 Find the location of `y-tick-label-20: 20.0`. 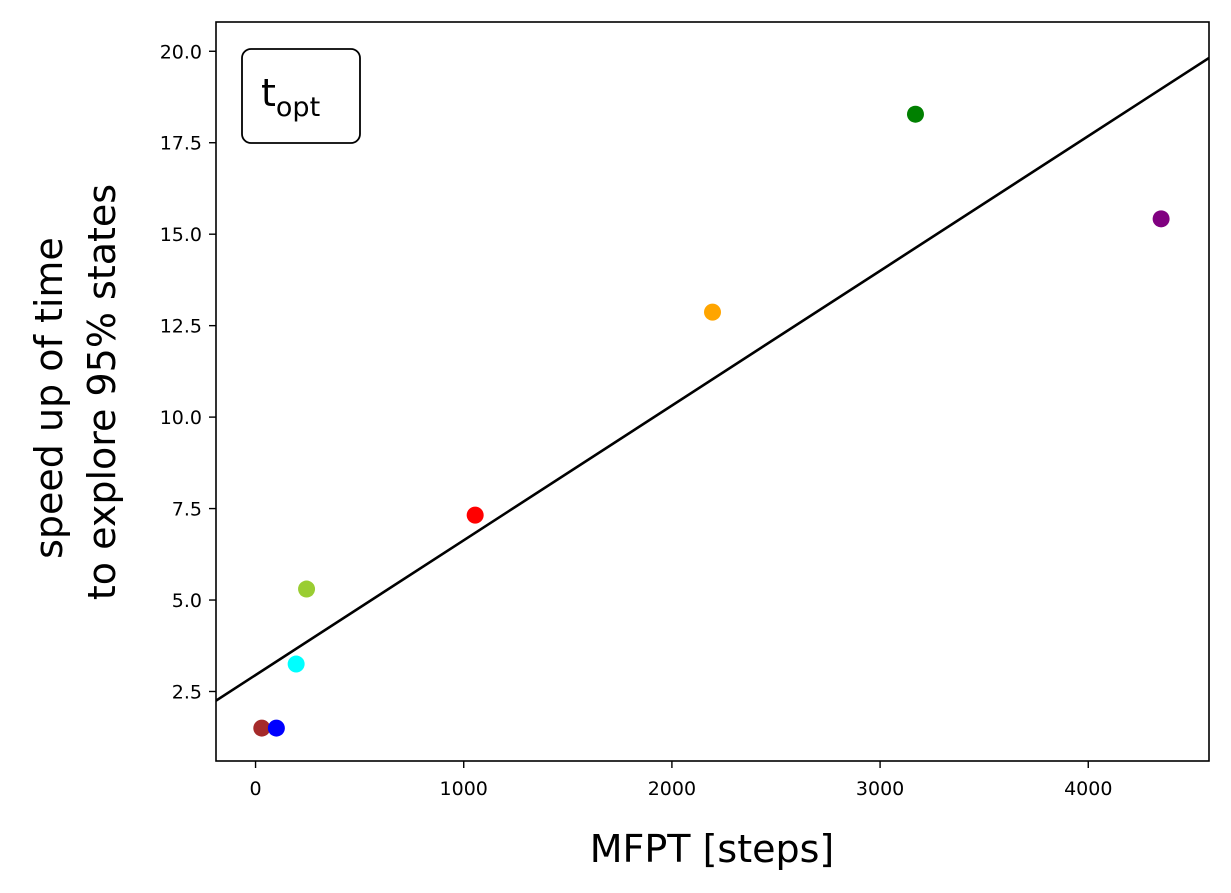

y-tick-label-20: 20.0 is located at coordinates (181, 52).